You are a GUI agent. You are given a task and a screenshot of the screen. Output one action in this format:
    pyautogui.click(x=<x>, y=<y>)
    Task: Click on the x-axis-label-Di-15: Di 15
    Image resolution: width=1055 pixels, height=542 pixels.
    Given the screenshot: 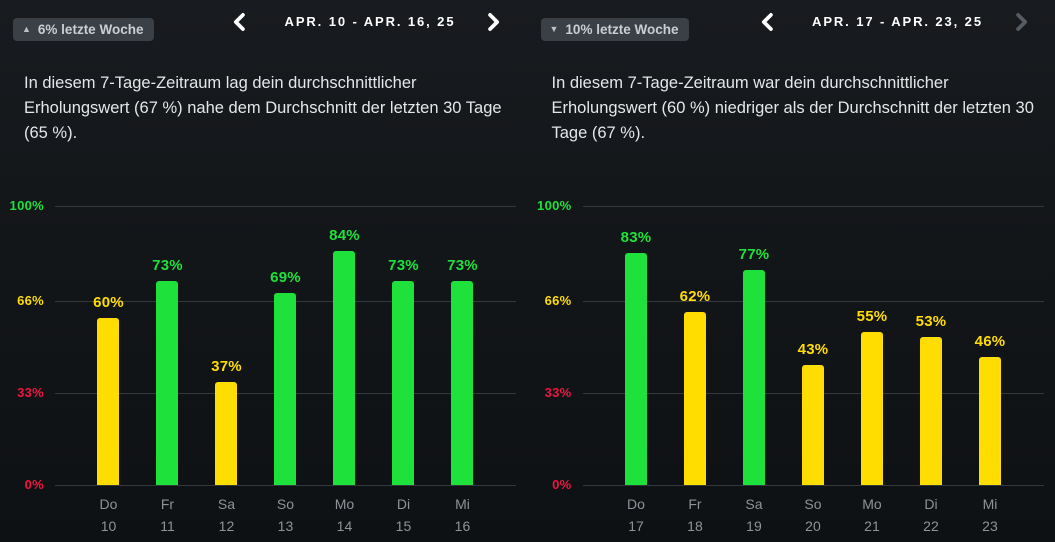 What is the action you would take?
    pyautogui.click(x=403, y=515)
    